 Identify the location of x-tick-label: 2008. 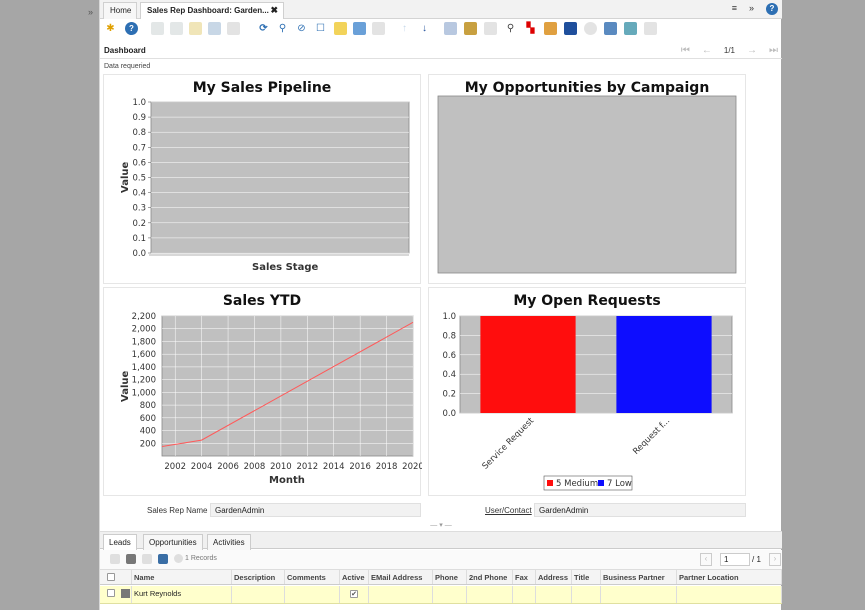
(255, 467).